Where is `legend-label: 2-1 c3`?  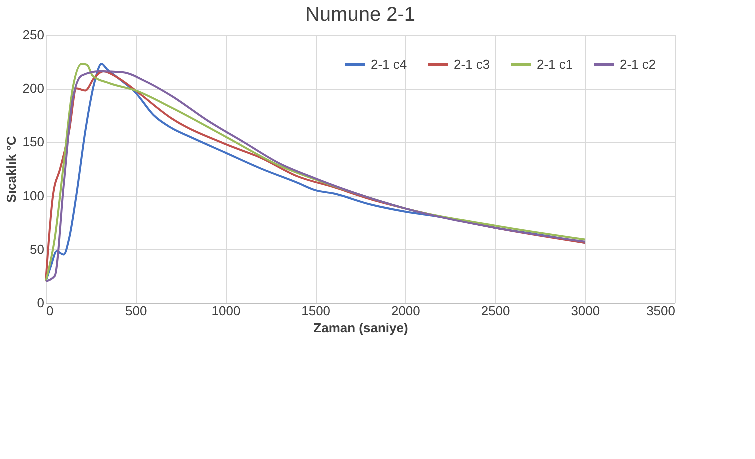
legend-label: 2-1 c3 is located at coordinates (472, 64).